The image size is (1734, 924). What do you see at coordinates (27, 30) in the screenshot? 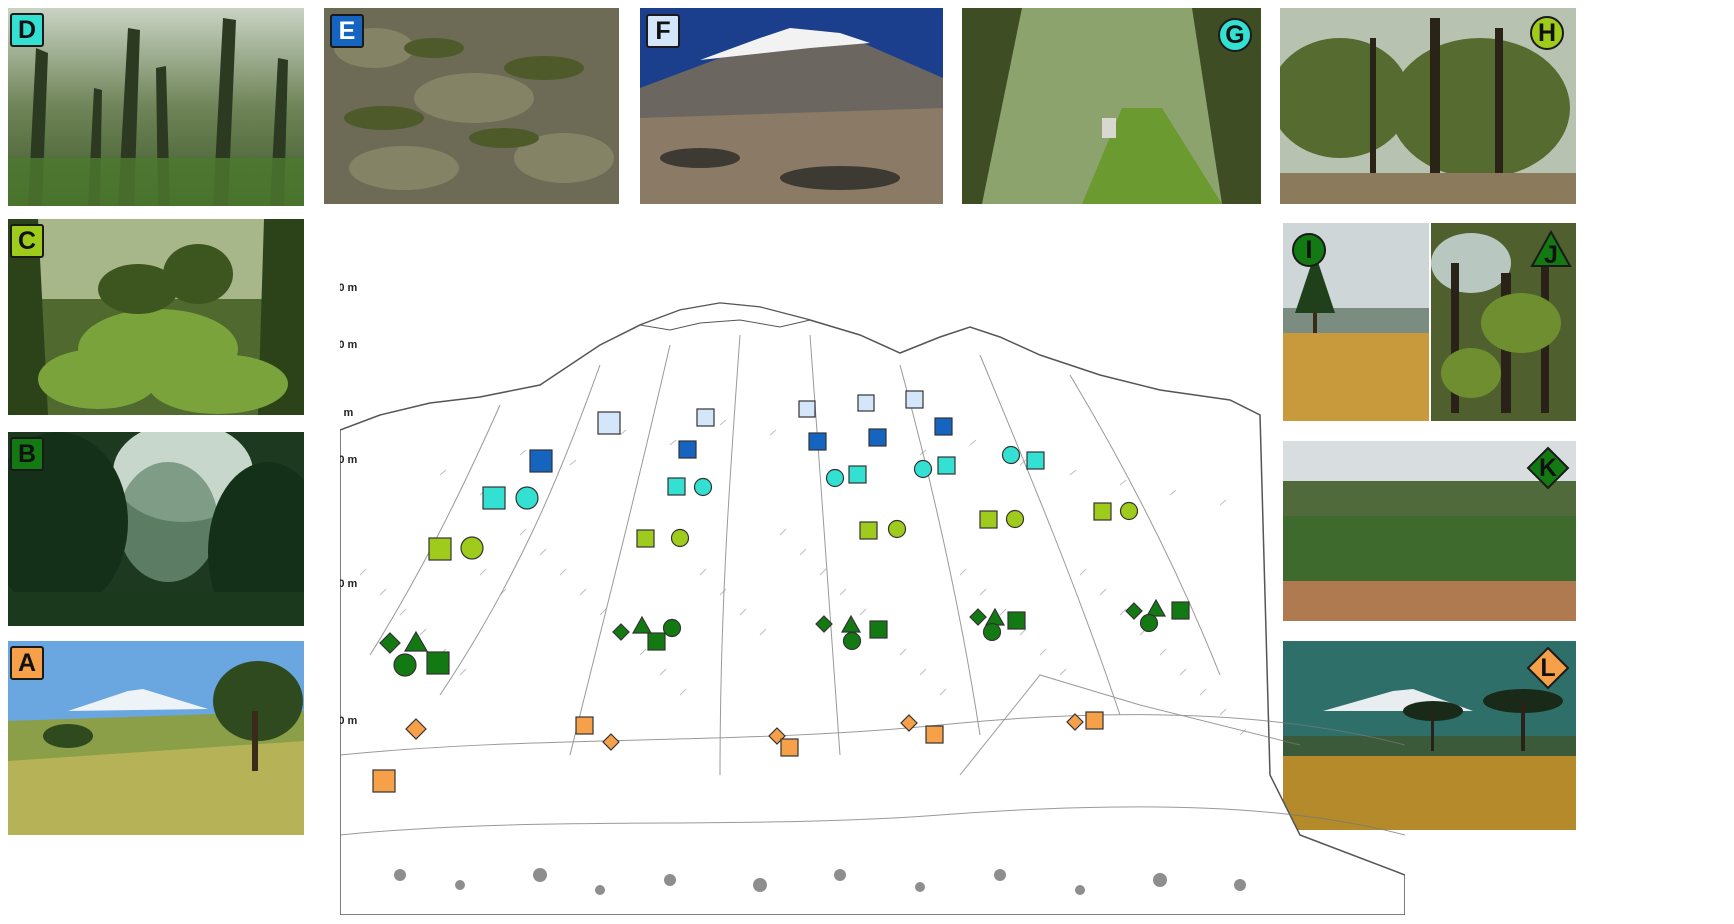
I see `photo-label-d: D` at bounding box center [27, 30].